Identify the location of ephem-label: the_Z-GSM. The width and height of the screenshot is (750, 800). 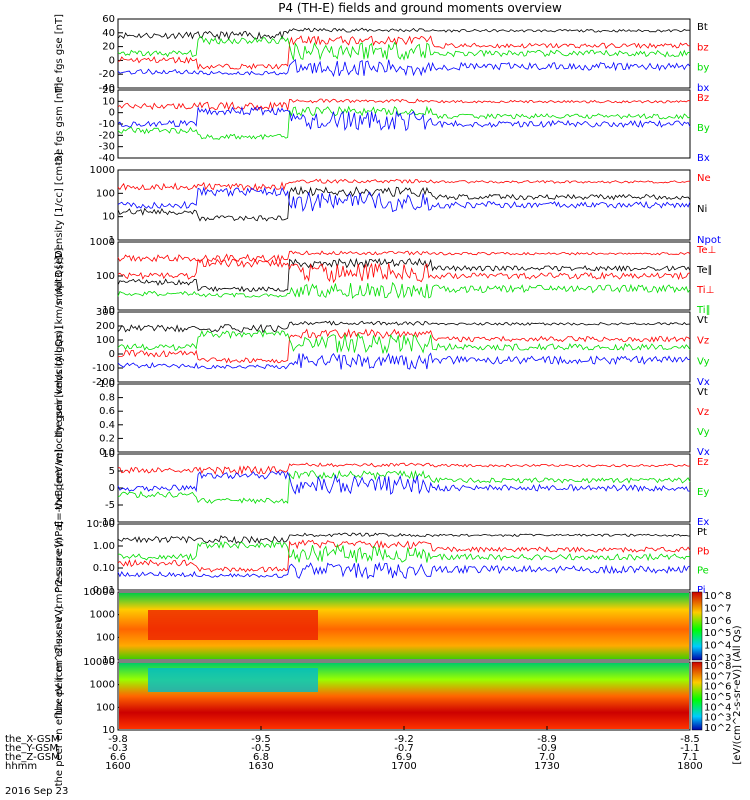
(32, 757).